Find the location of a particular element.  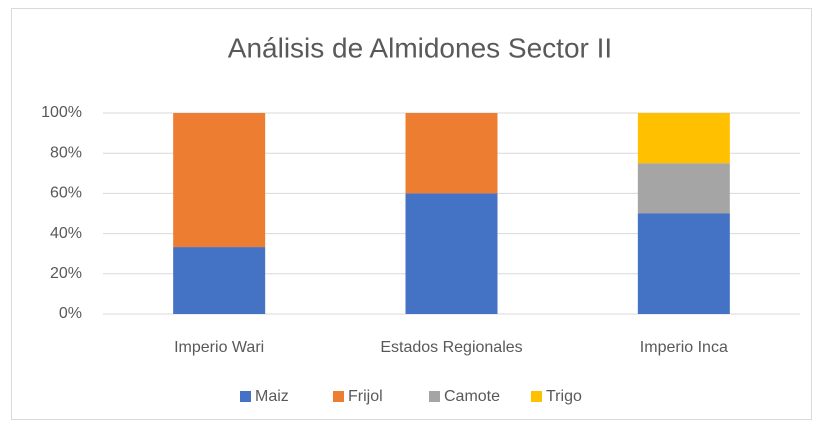

y-tick-label: 60% is located at coordinates (66, 193).